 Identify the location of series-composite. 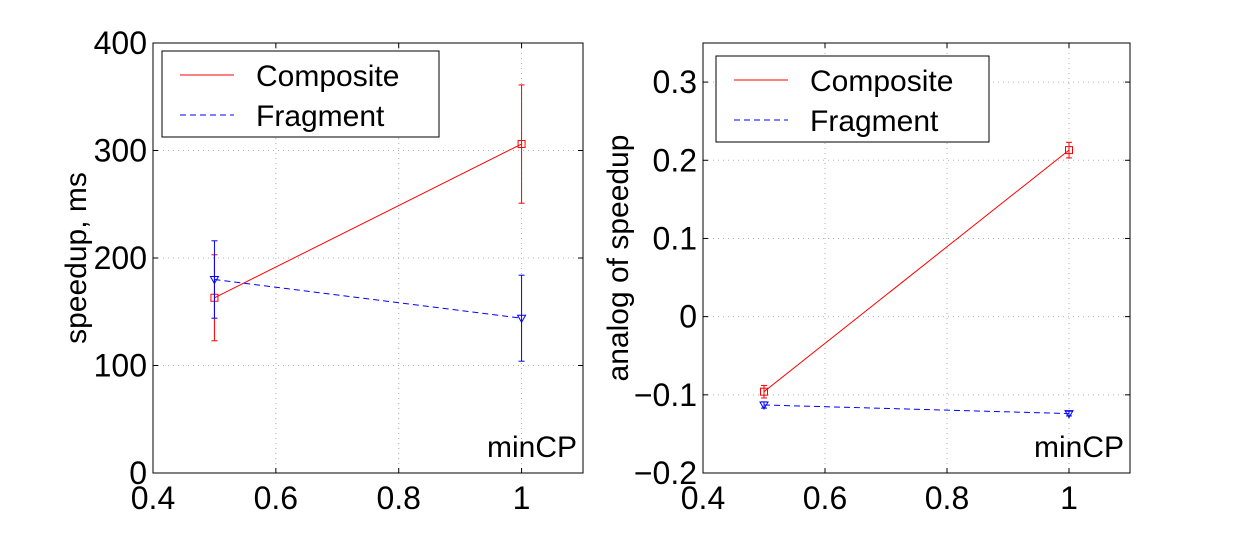
(916, 270).